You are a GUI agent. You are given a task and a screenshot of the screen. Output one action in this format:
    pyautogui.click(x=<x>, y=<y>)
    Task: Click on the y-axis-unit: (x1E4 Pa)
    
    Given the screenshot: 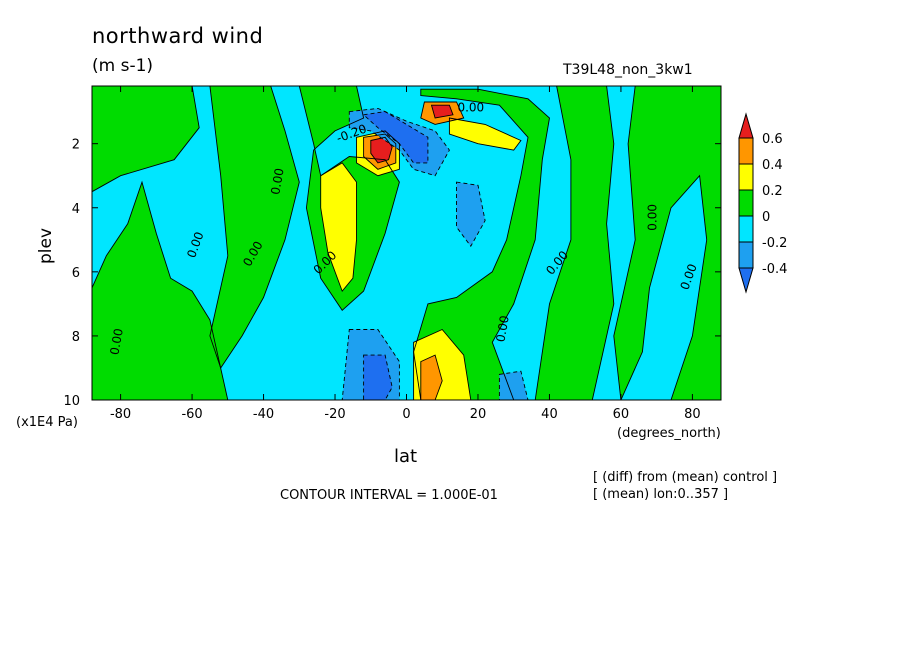 What is the action you would take?
    pyautogui.click(x=47, y=422)
    